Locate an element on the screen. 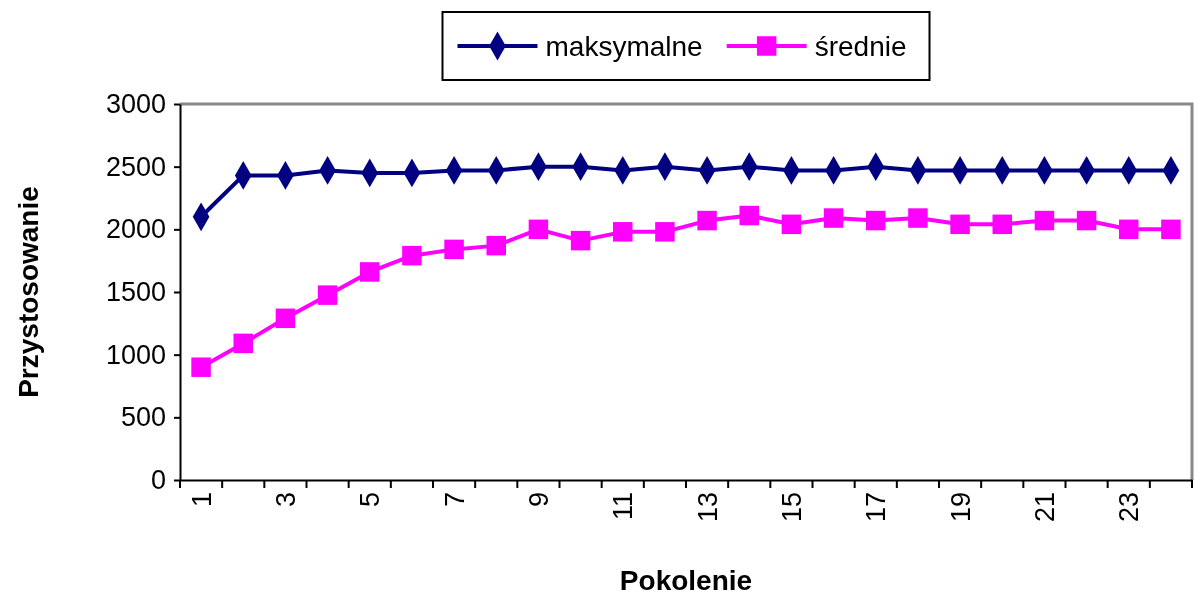  legend-label: średnie is located at coordinates (860, 46).